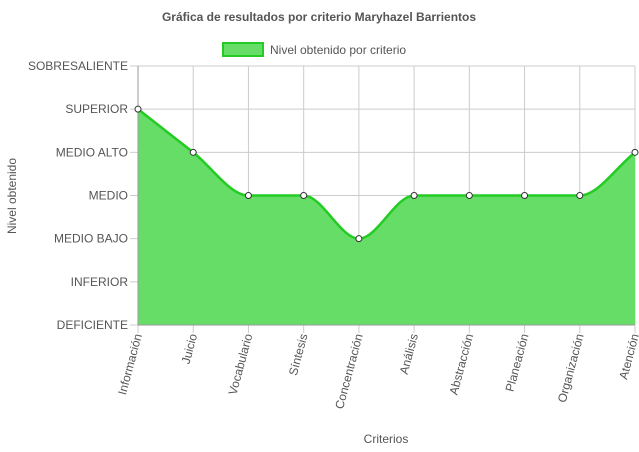 The width and height of the screenshot is (639, 452). What do you see at coordinates (130, 364) in the screenshot?
I see `x-tick-label: Información` at bounding box center [130, 364].